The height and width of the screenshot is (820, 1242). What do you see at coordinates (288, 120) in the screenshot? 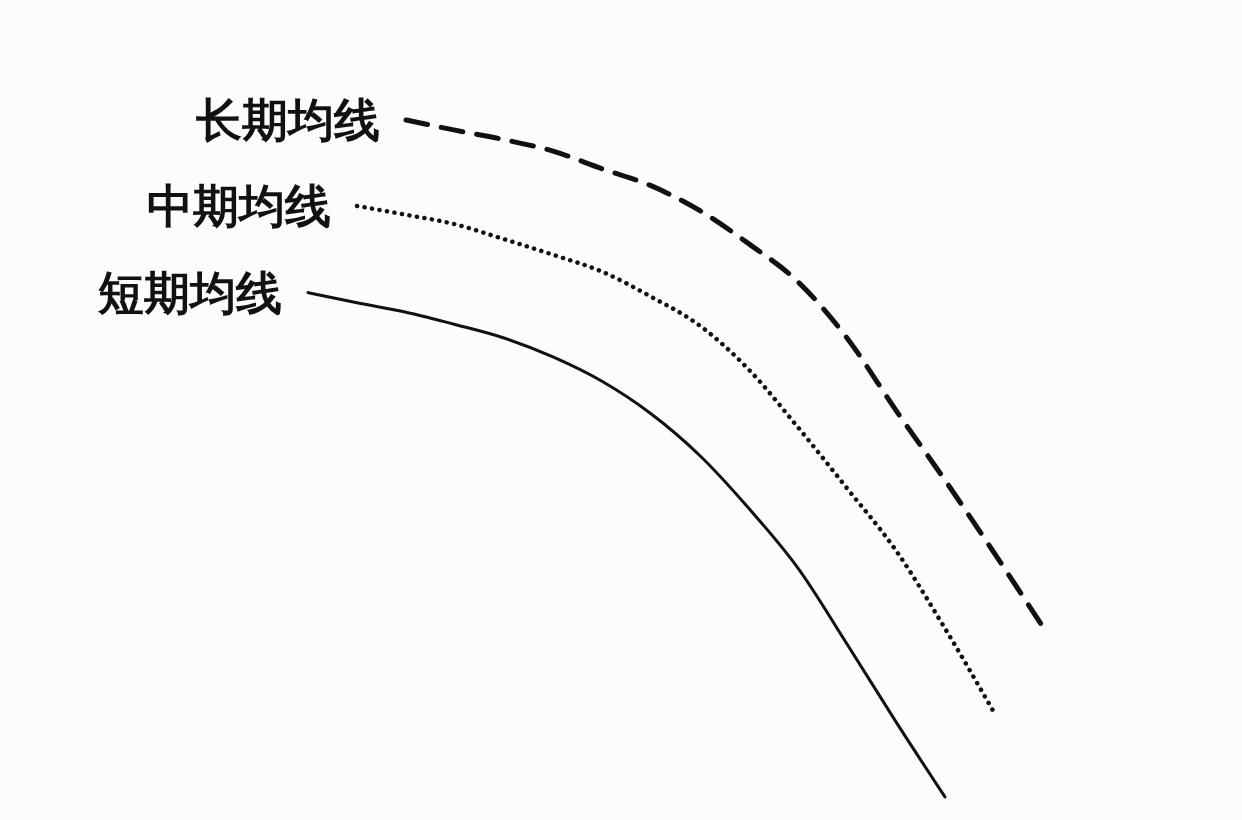
I see `series-label: 长期均线` at bounding box center [288, 120].